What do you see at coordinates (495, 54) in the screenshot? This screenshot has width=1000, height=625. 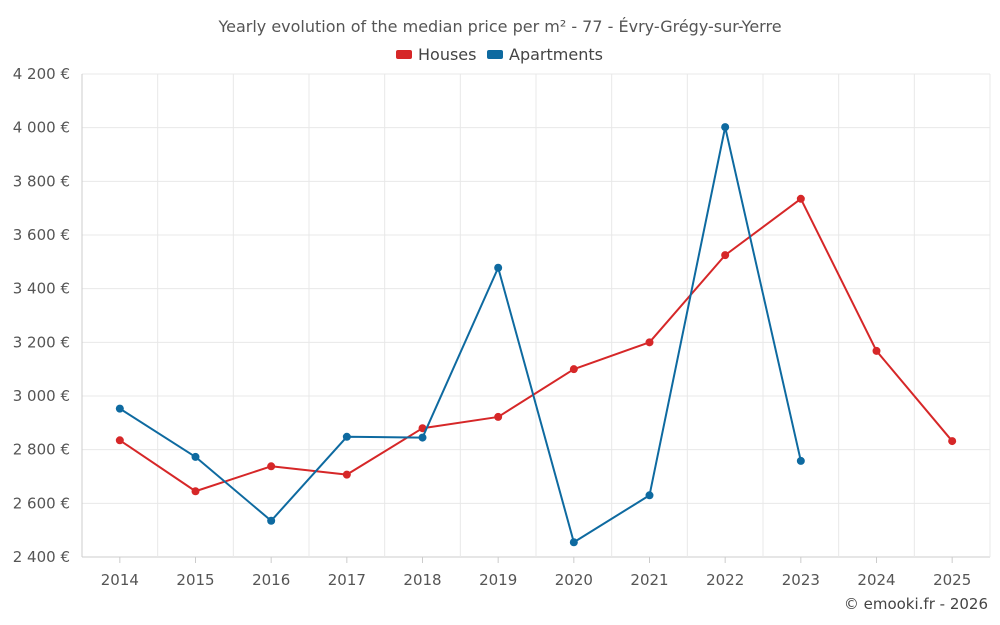 I see `legend-swatch-apartments` at bounding box center [495, 54].